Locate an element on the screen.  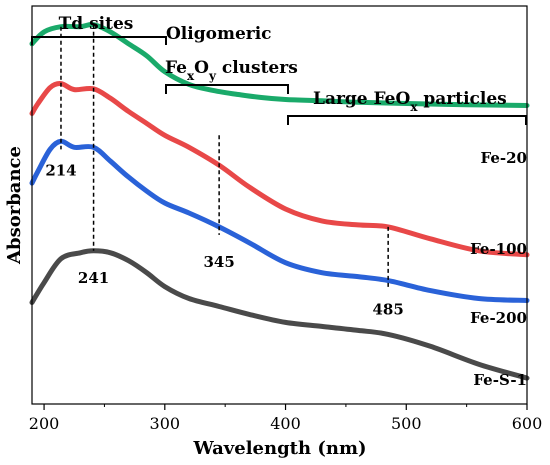
series-label-fe-s-1: Fe-S-1 is located at coordinates (500, 380).